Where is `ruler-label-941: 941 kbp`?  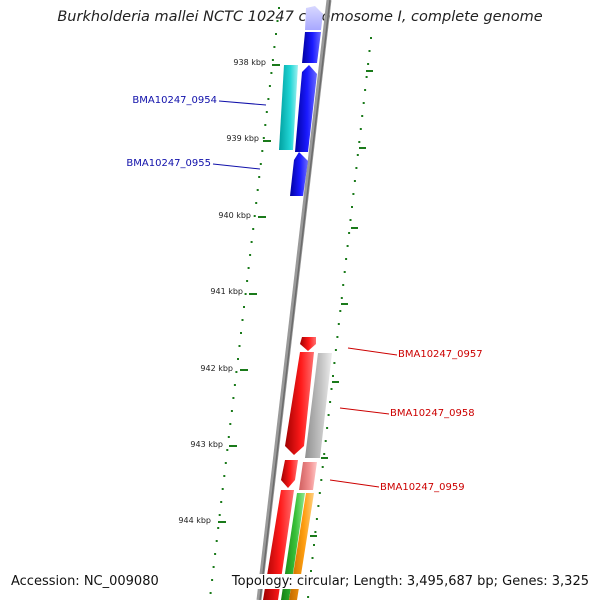 ruler-label-941: 941 kbp is located at coordinates (226, 291).